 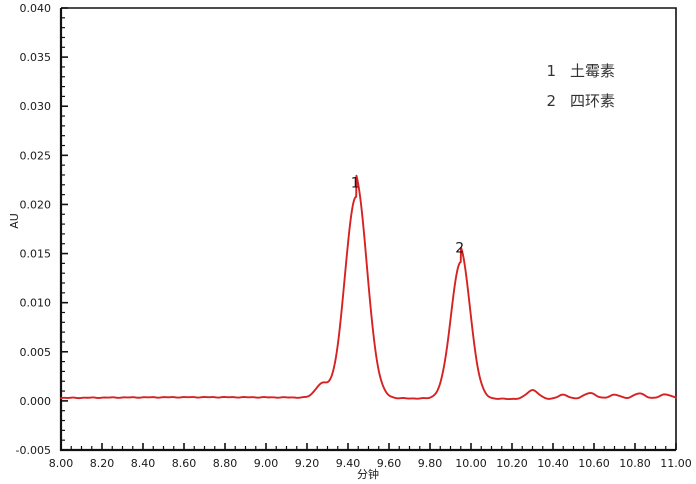 What do you see at coordinates (553, 463) in the screenshot?
I see `x-tick-label: 10.40` at bounding box center [553, 463].